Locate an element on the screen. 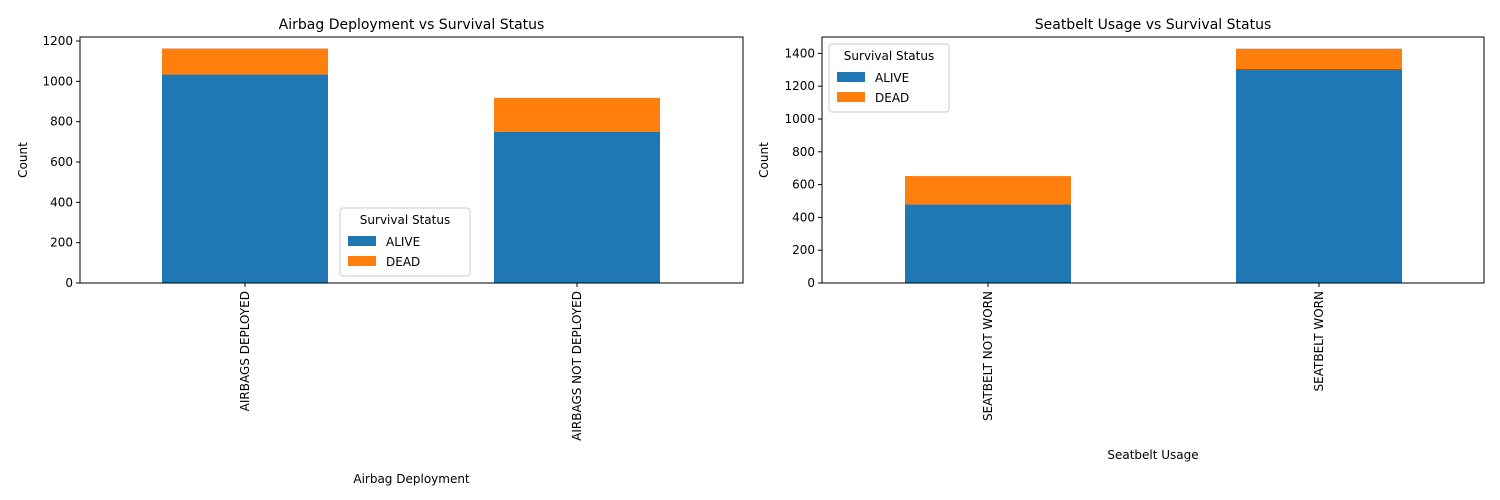  x-tick-label: SEATBELT WORN is located at coordinates (1319, 341).